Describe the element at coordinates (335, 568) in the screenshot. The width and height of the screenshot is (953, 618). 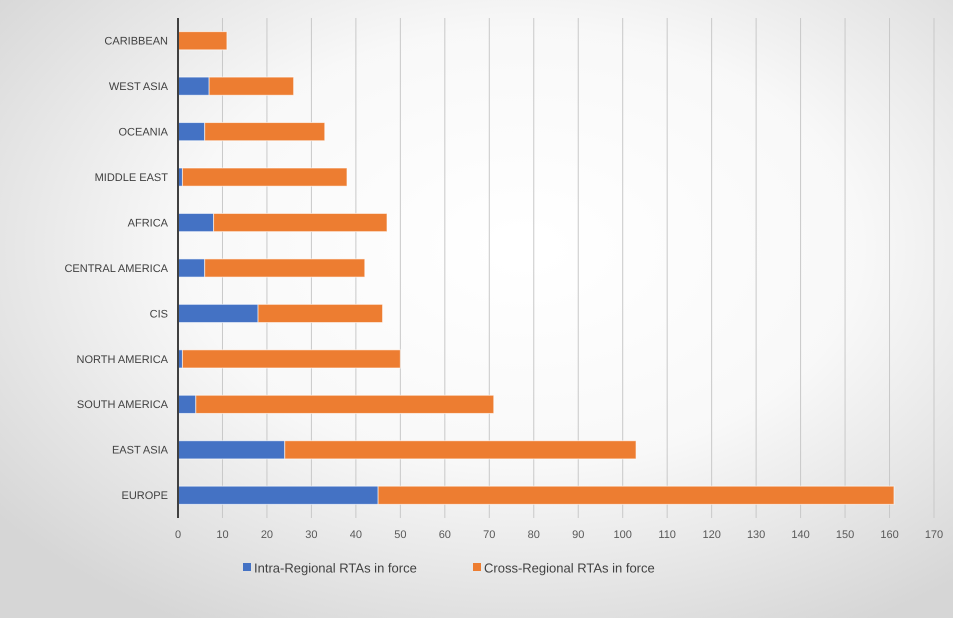
I see `legend-label: Intra-Regional RTAs in force` at that location.